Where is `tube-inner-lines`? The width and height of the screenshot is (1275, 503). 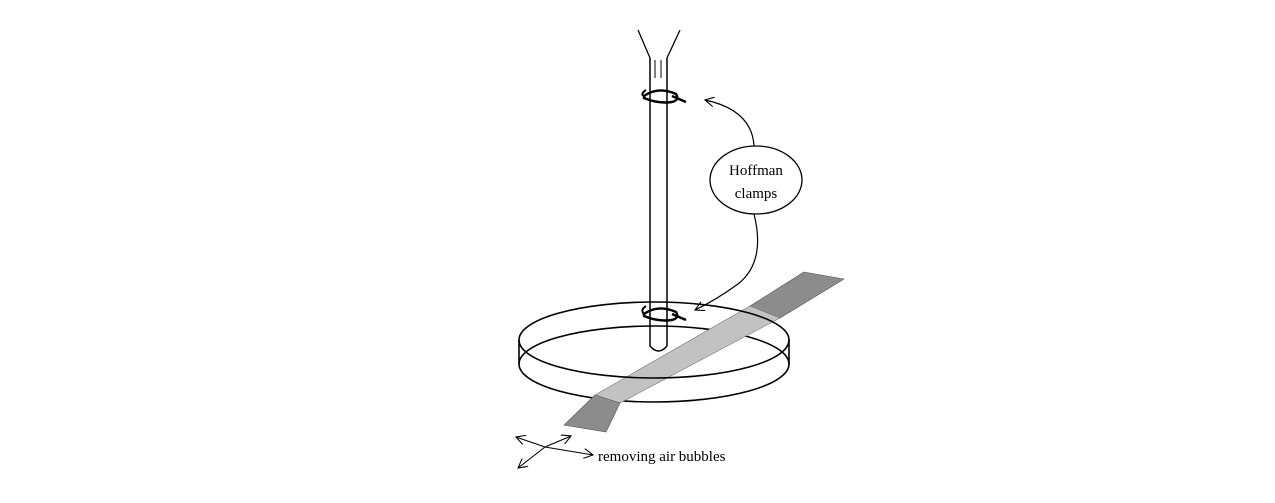 tube-inner-lines is located at coordinates (658, 69).